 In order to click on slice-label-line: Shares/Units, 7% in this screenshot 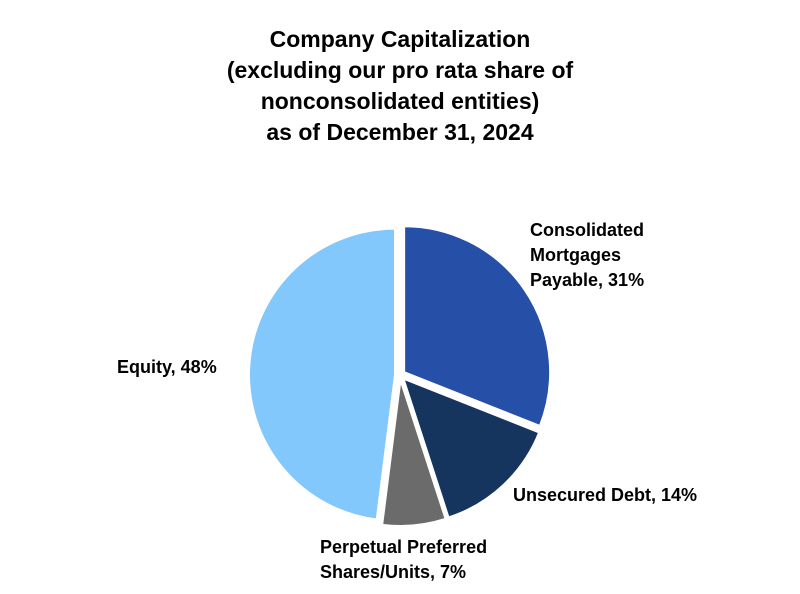, I will do `click(393, 572)`.